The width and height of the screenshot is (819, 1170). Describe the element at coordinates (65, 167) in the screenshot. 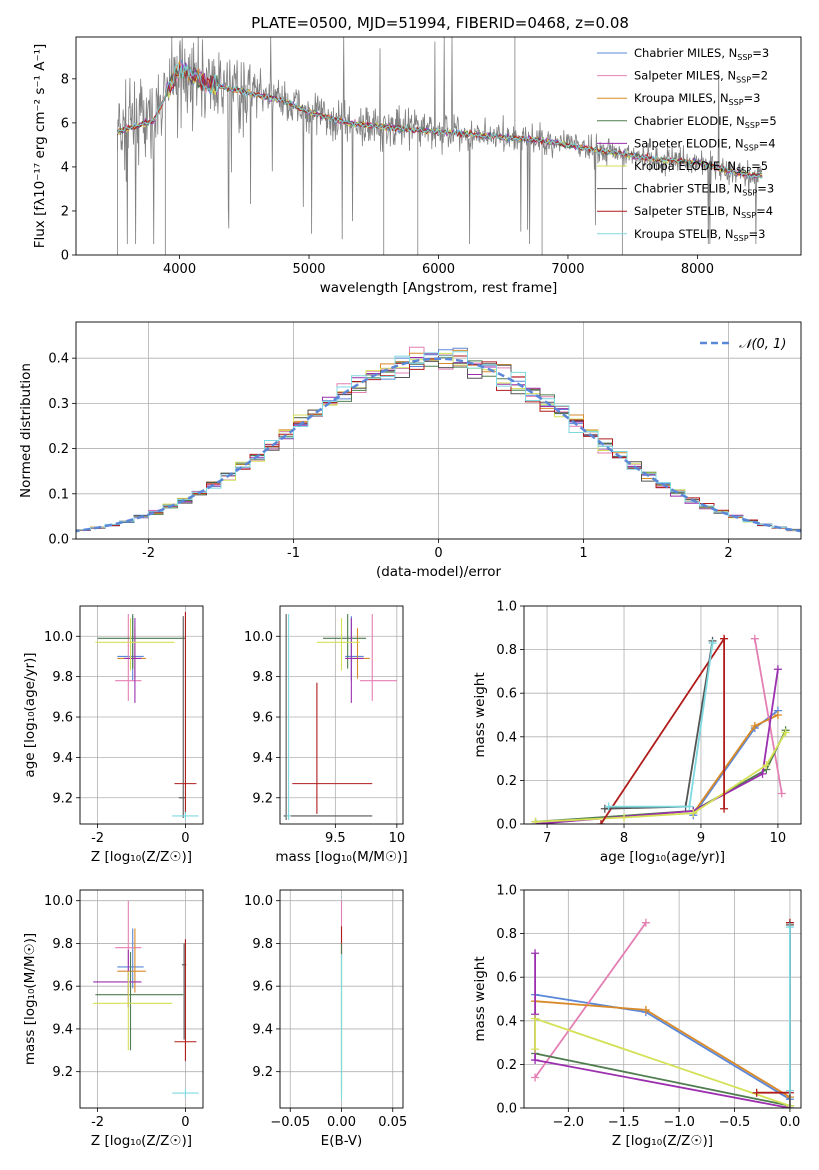

I see `y-tick-label: 4` at that location.